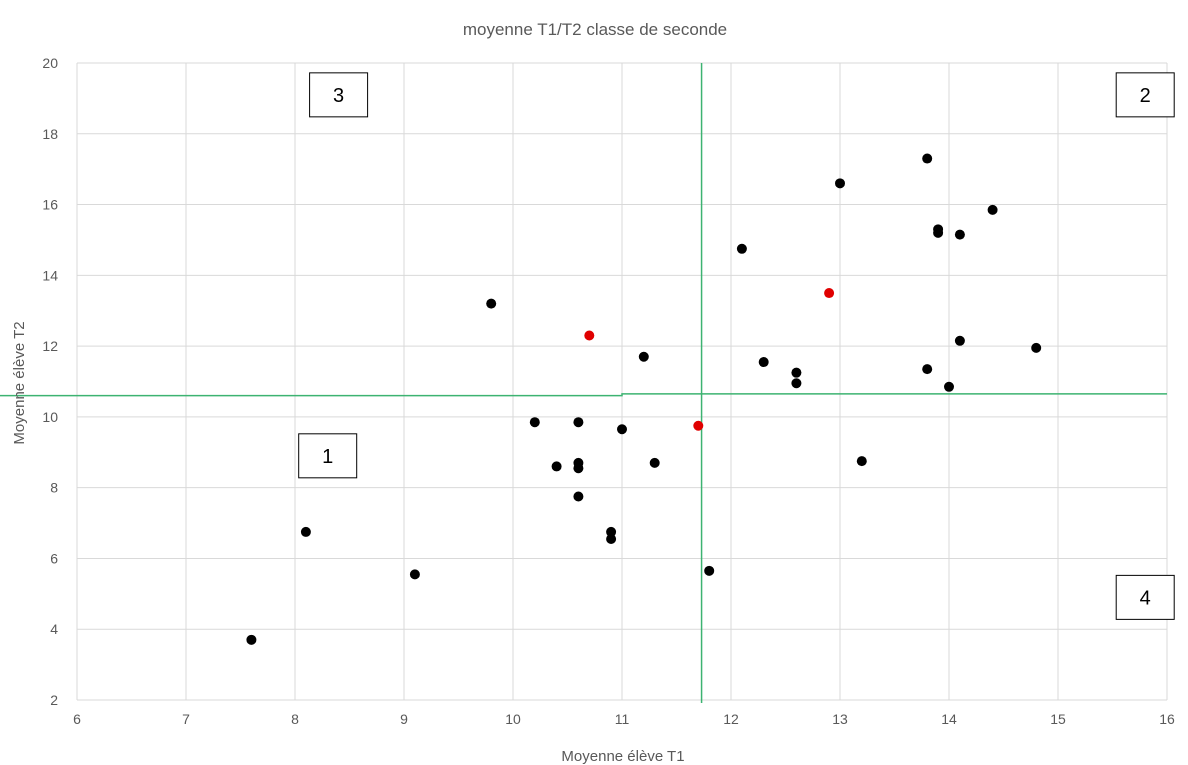 The image size is (1188, 765). What do you see at coordinates (54, 488) in the screenshot?
I see `y-tick-8: 8` at bounding box center [54, 488].